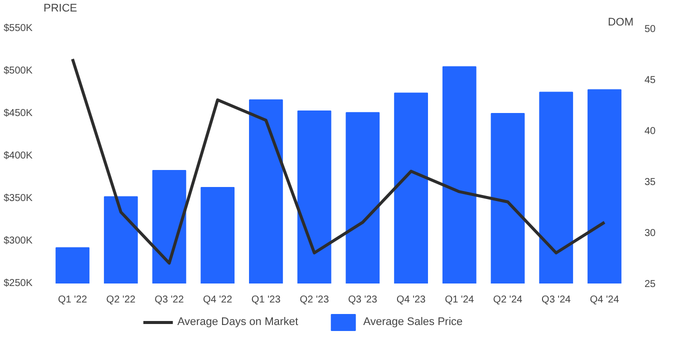 This screenshot has width=700, height=350. I want to click on x-tick-label: Q4 '23, so click(411, 300).